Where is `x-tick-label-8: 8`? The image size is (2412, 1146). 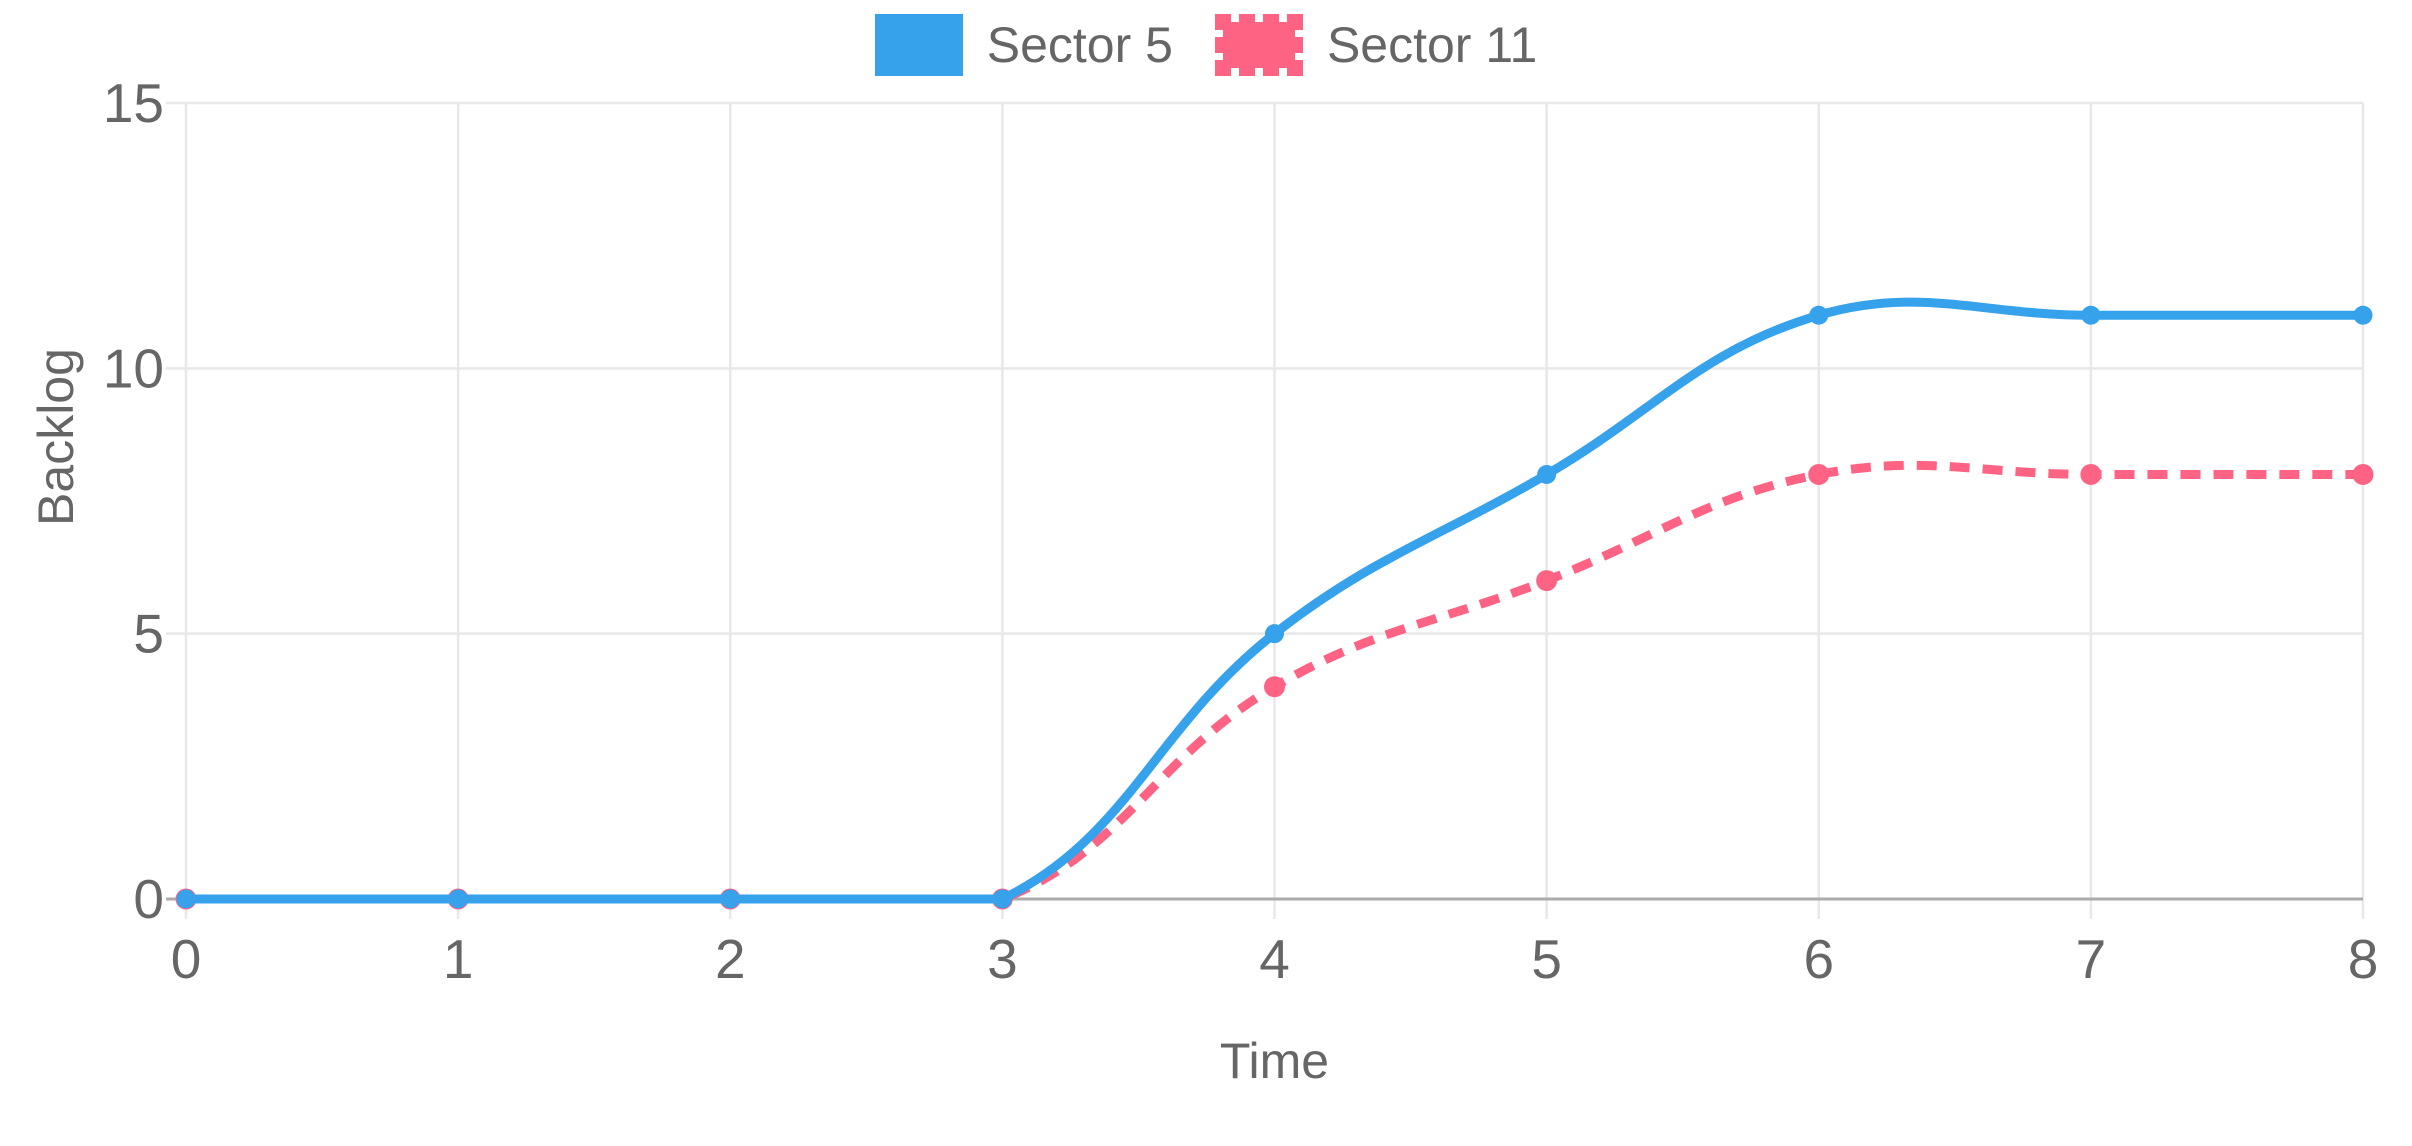
x-tick-label-8: 8 is located at coordinates (2363, 959).